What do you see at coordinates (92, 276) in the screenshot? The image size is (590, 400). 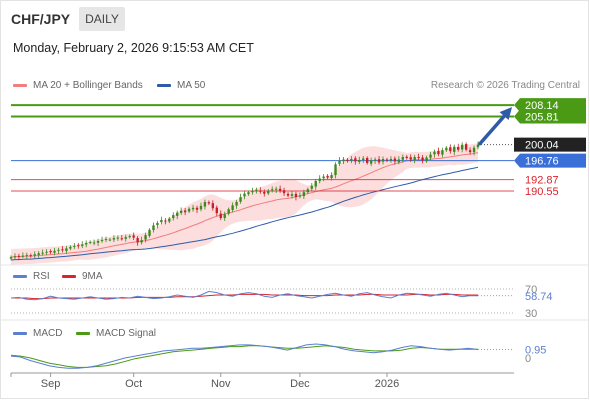 I see `legend-9ma-label: 9MA` at bounding box center [92, 276].